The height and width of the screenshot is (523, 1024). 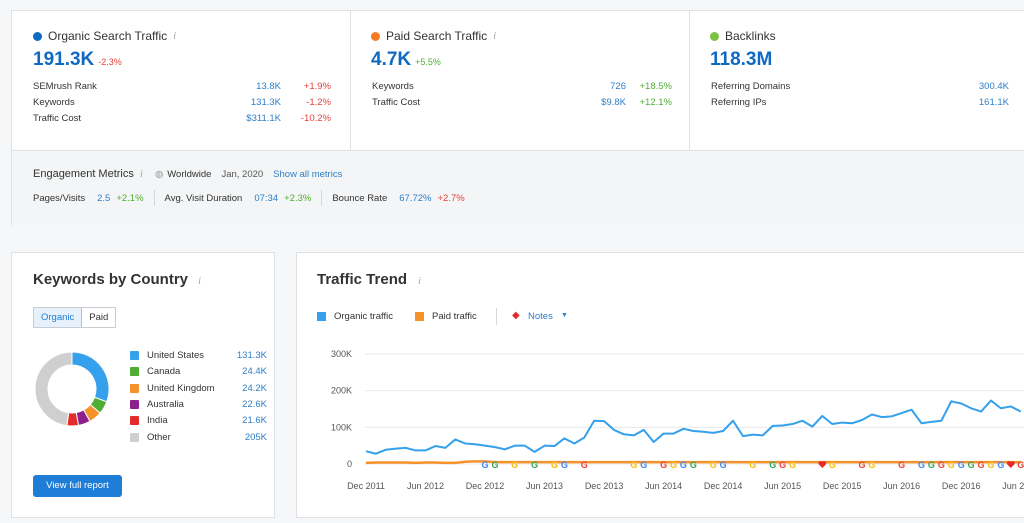 I want to click on metric-row: Traffic Cost $9.8K +12.1%, so click(x=522, y=105).